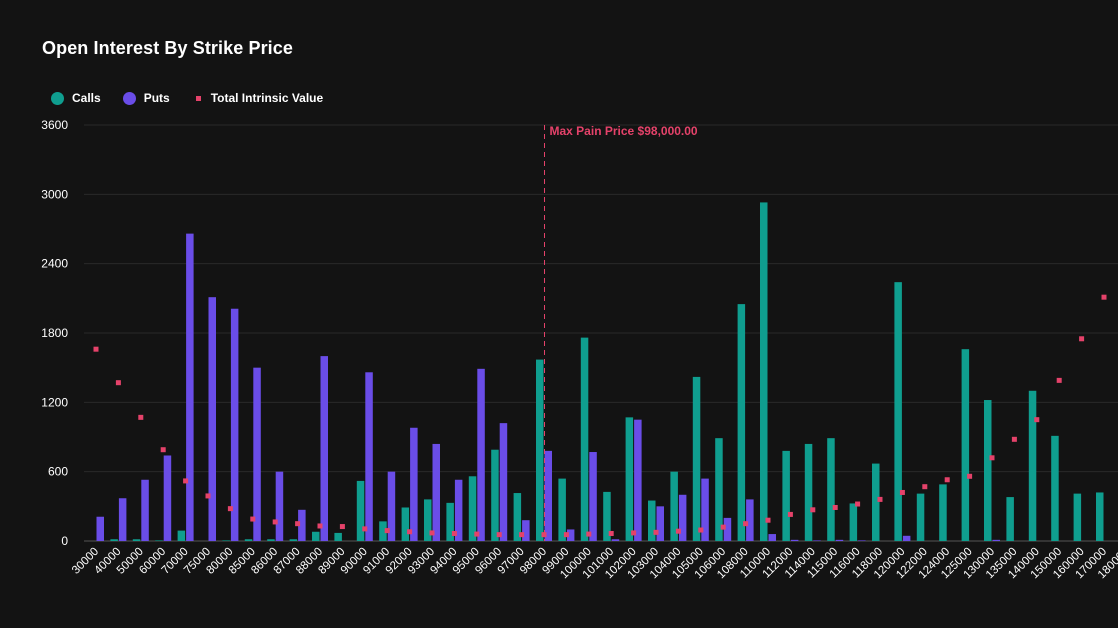 The width and height of the screenshot is (1118, 628). Describe the element at coordinates (76, 98) in the screenshot. I see `legend-item-calls: Calls` at that location.